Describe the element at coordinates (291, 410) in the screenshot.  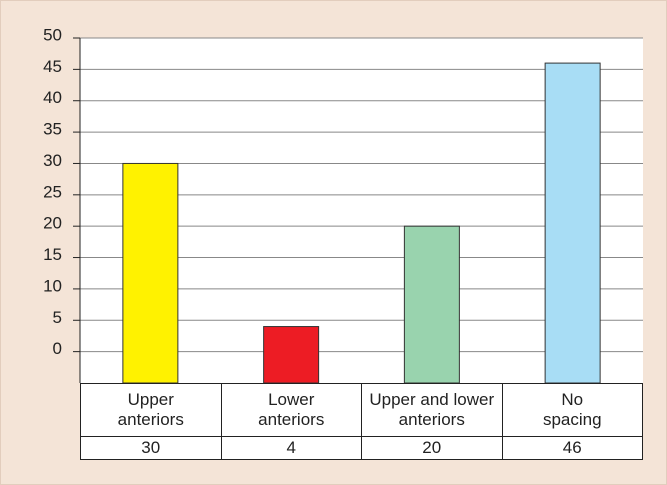
I see `category-label: Lower anteriors` at that location.